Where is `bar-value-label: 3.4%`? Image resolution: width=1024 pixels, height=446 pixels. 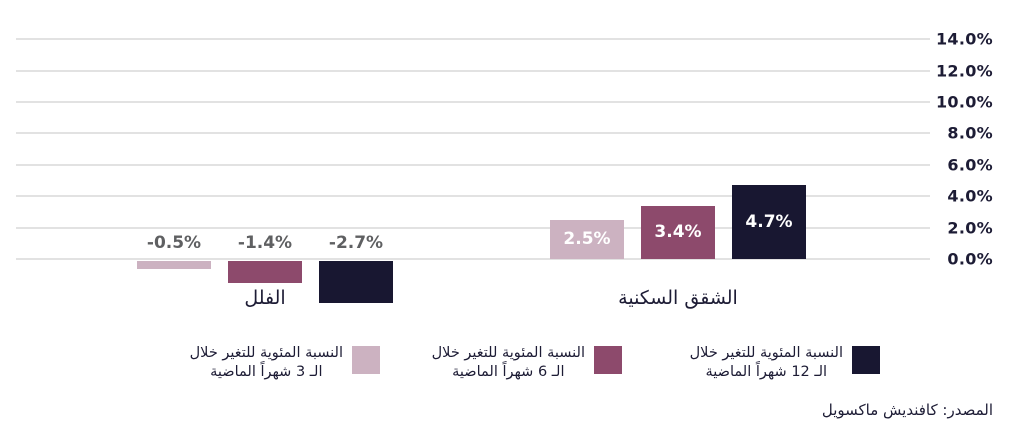 bar-value-label: 3.4% is located at coordinates (678, 232).